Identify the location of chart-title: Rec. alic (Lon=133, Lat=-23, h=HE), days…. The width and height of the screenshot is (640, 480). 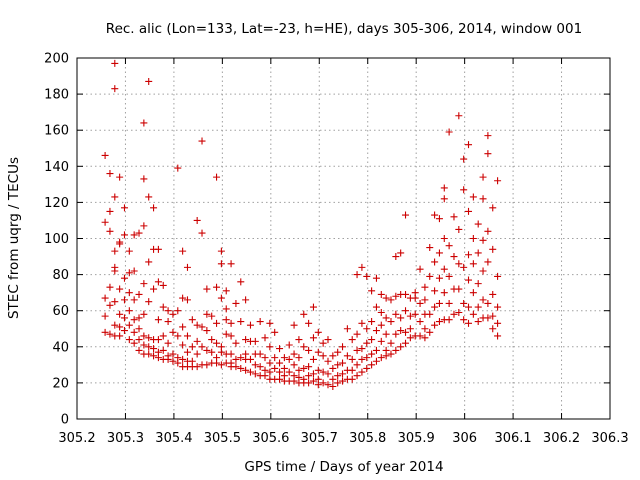
(344, 29).